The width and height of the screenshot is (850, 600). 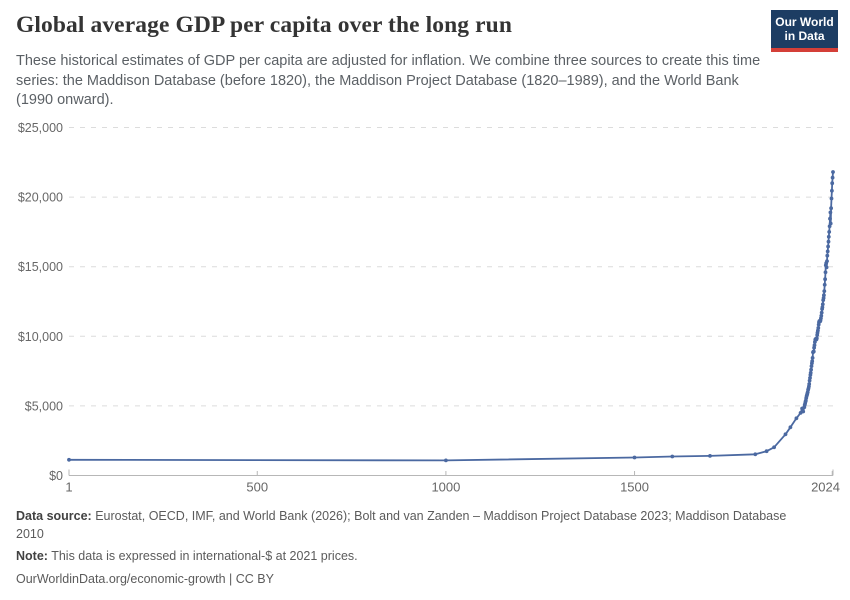 What do you see at coordinates (44, 406) in the screenshot?
I see `y-axis-tick-label: $5,000` at bounding box center [44, 406].